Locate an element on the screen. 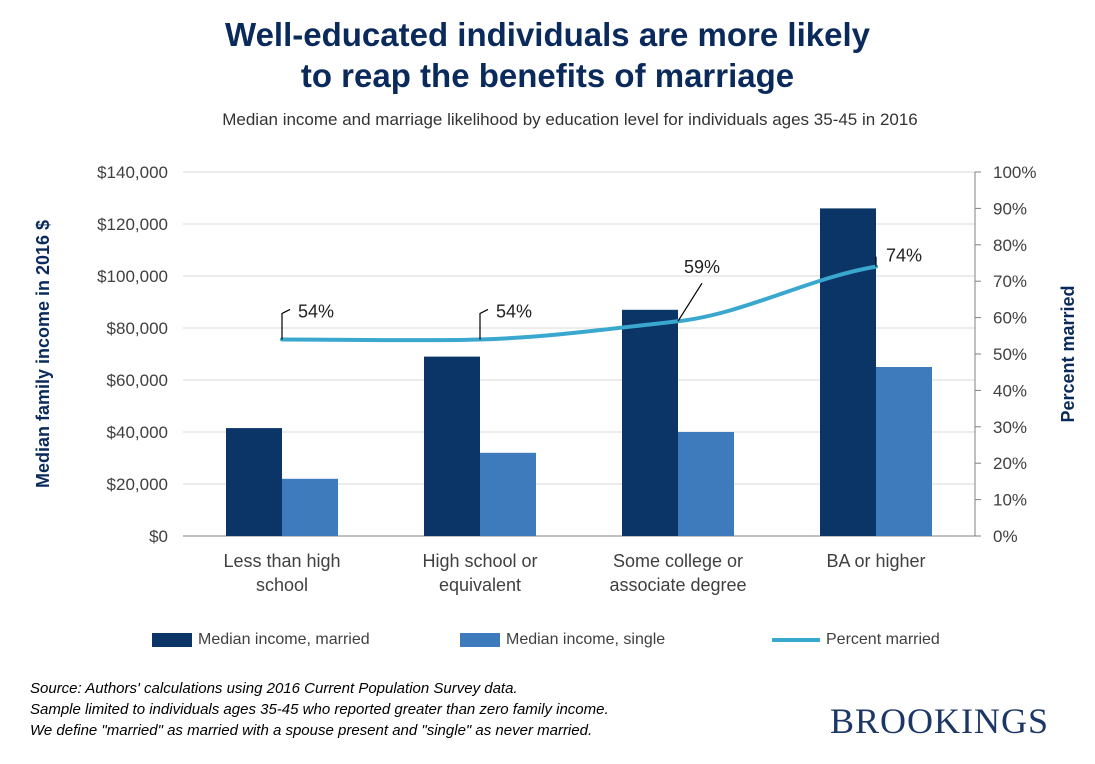 The height and width of the screenshot is (764, 1095). y2-tick-label: 40% is located at coordinates (1010, 390).